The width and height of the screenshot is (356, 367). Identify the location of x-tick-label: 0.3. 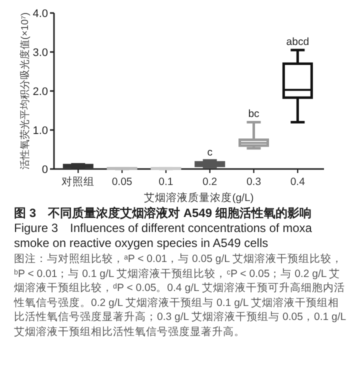
(254, 182).